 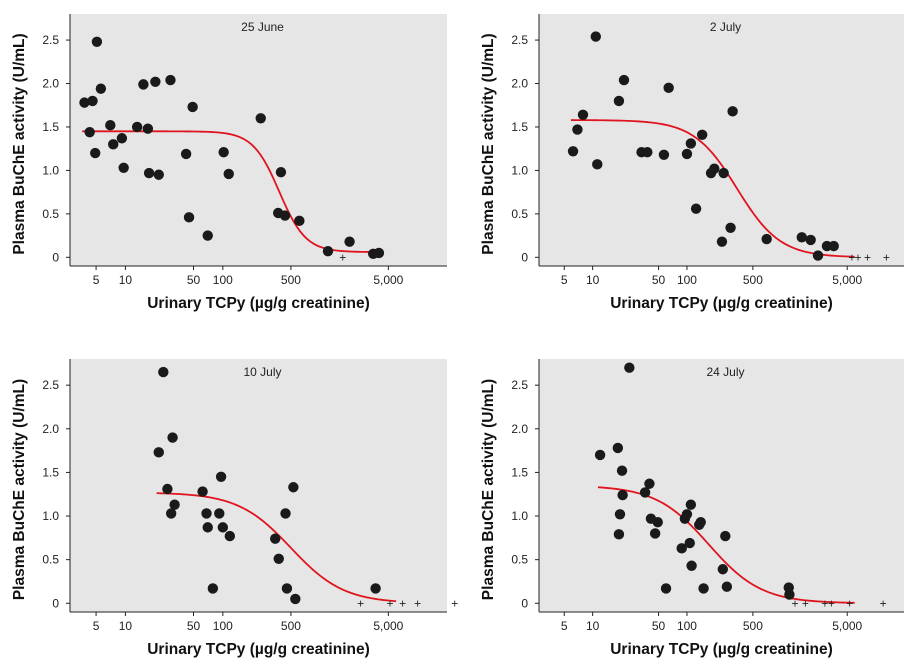 What do you see at coordinates (519, 560) in the screenshot?
I see `y-tick-label: 0.5` at bounding box center [519, 560].